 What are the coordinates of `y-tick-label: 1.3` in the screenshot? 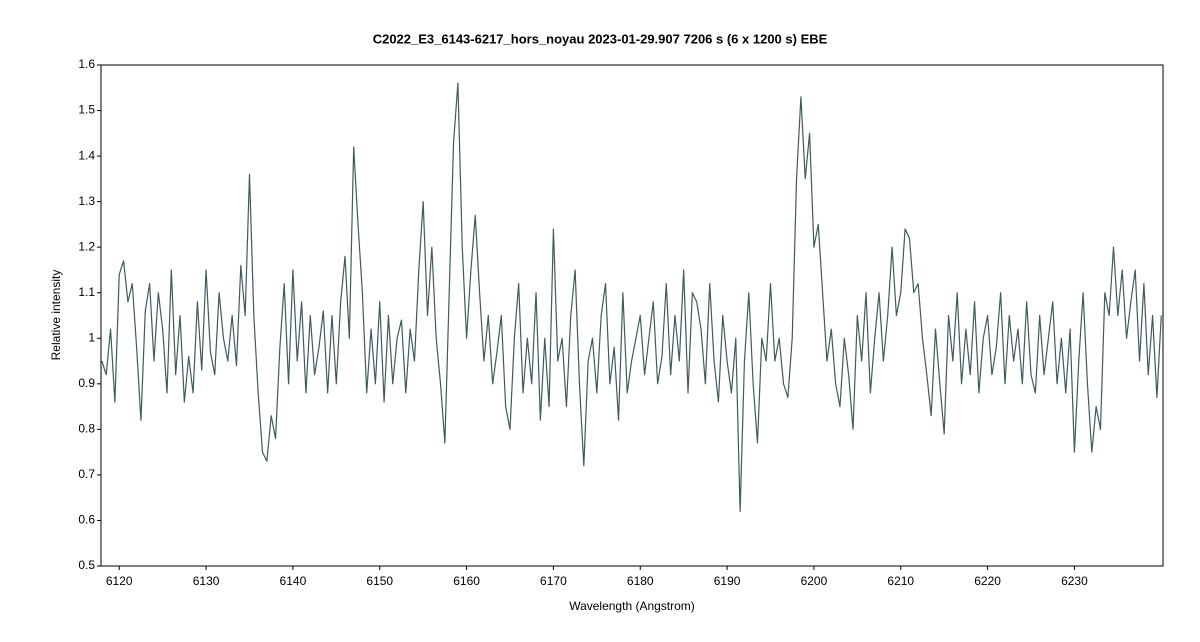 It's located at (86, 201).